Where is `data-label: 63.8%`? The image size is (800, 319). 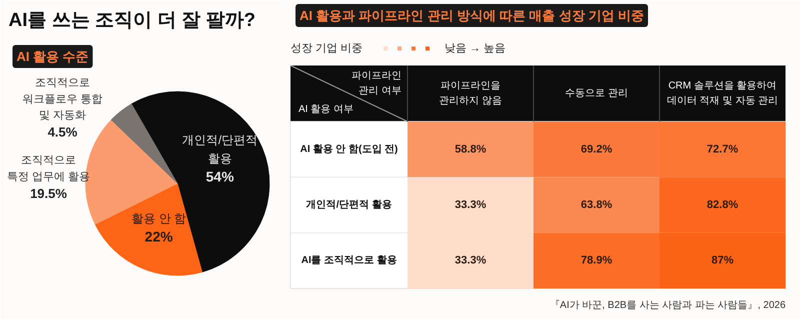
data-label: 63.8% is located at coordinates (596, 205).